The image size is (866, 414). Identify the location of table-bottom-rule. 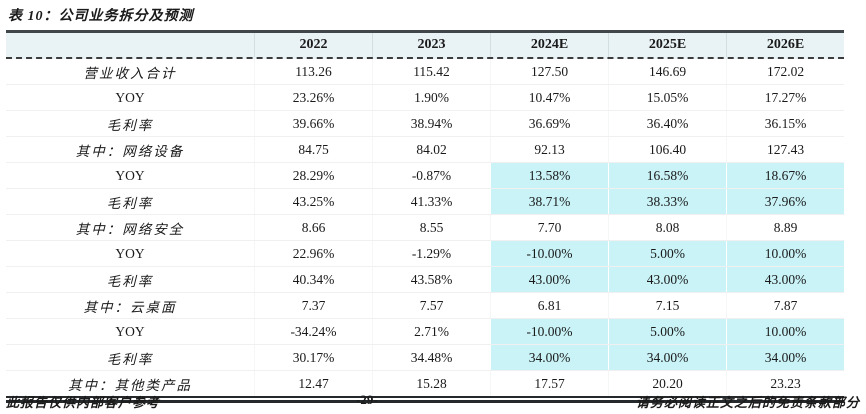
(425, 399).